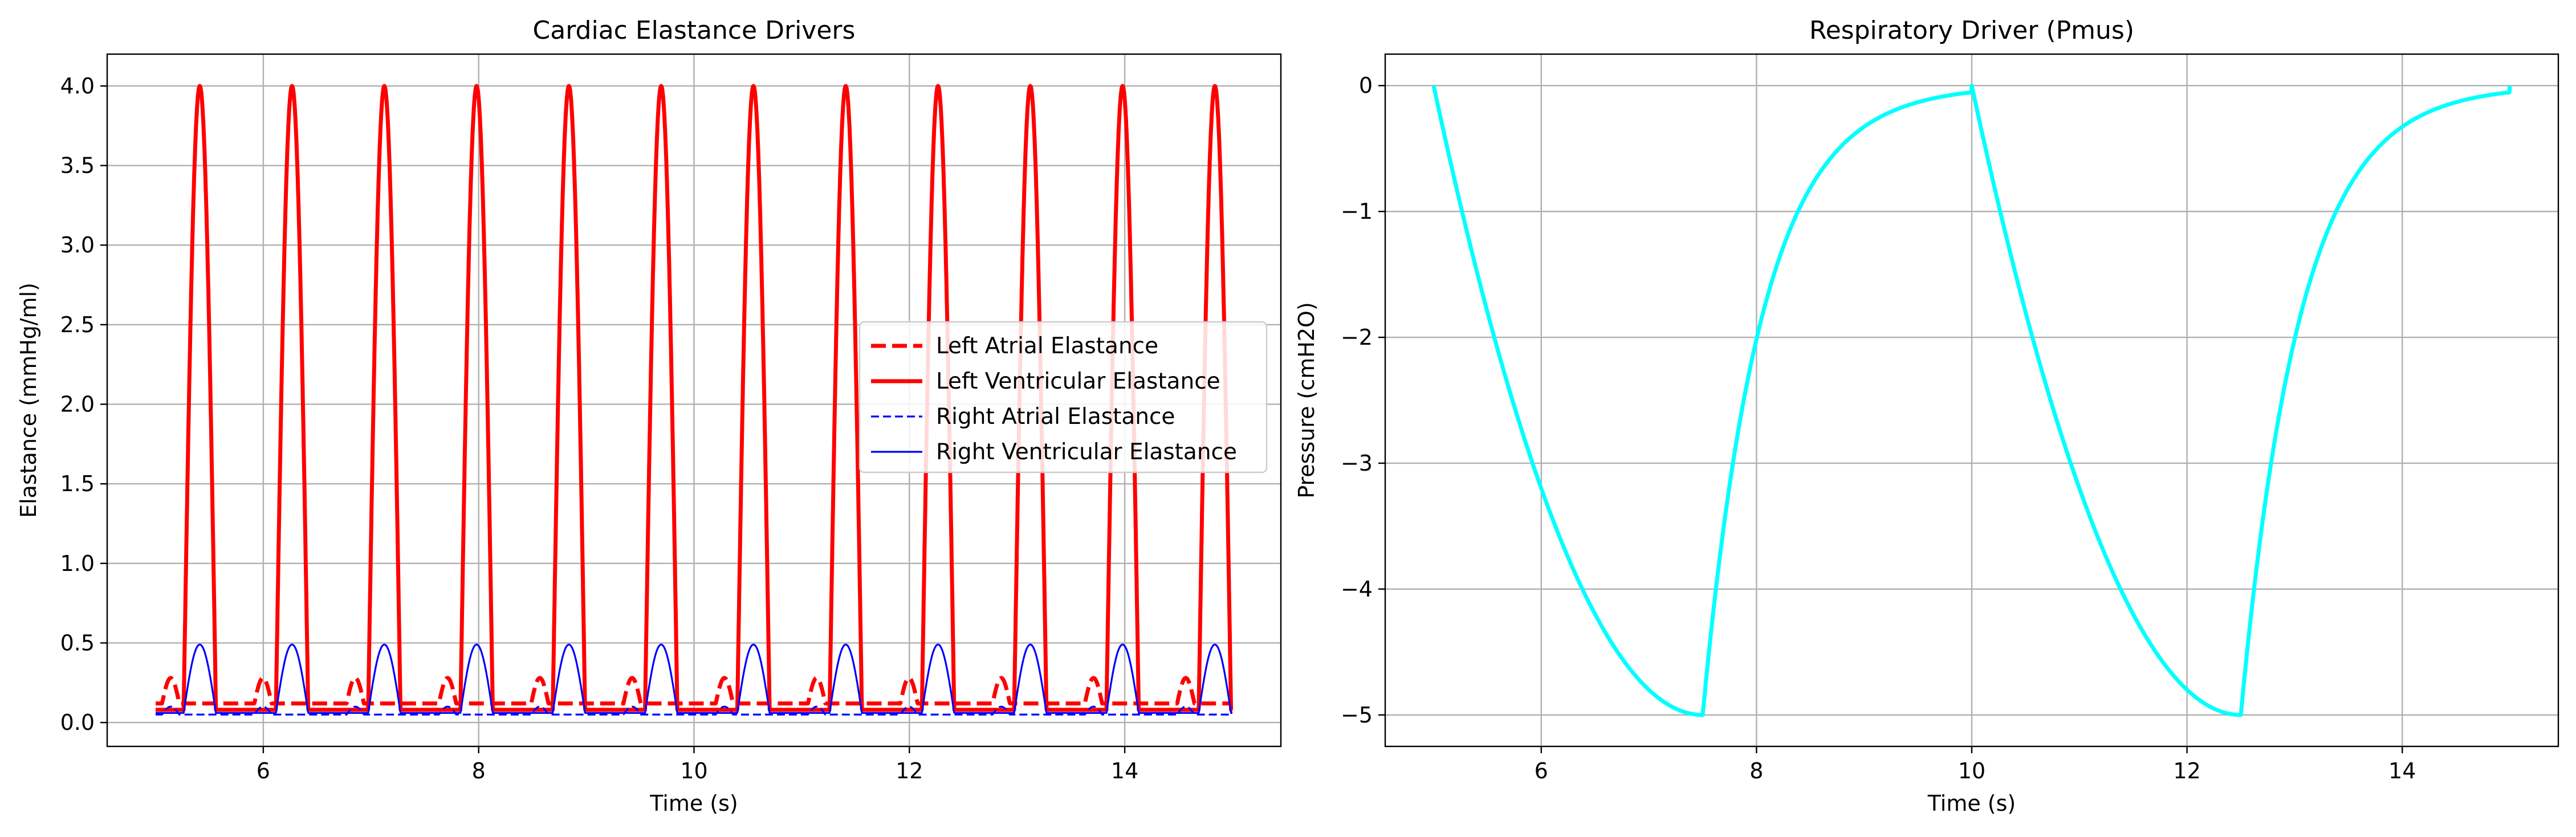 The width and height of the screenshot is (2576, 837). I want to click on legend-box, so click(1063, 397).